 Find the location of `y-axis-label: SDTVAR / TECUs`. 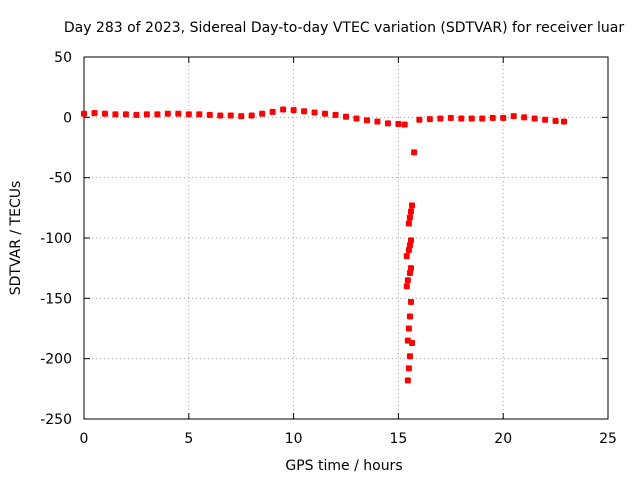

y-axis-label: SDTVAR / TECUs is located at coordinates (16, 238).